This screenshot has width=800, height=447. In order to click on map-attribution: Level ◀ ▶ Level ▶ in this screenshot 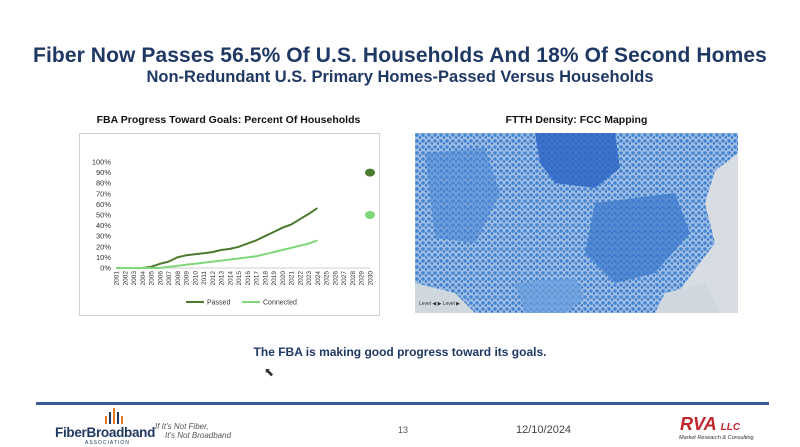, I will do `click(439, 304)`.